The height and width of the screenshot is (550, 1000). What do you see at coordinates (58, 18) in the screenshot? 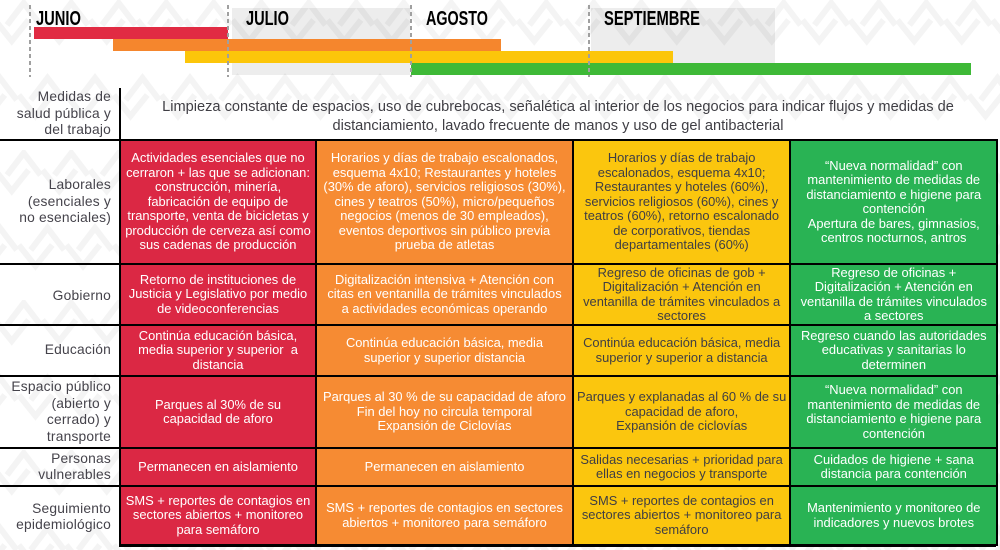
I see `svg-text: JUNIO` at bounding box center [58, 18].